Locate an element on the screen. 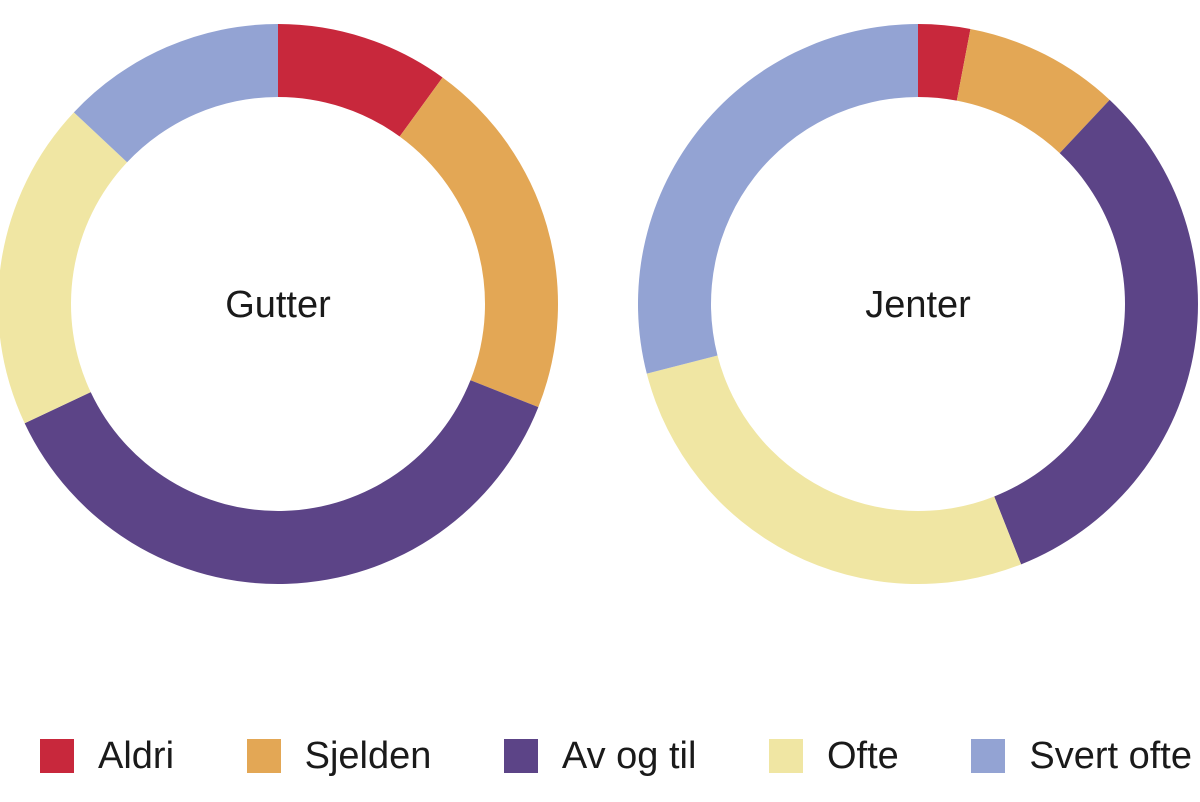 The image size is (1200, 802). legend-item-sjelden: Sjelden is located at coordinates (339, 756).